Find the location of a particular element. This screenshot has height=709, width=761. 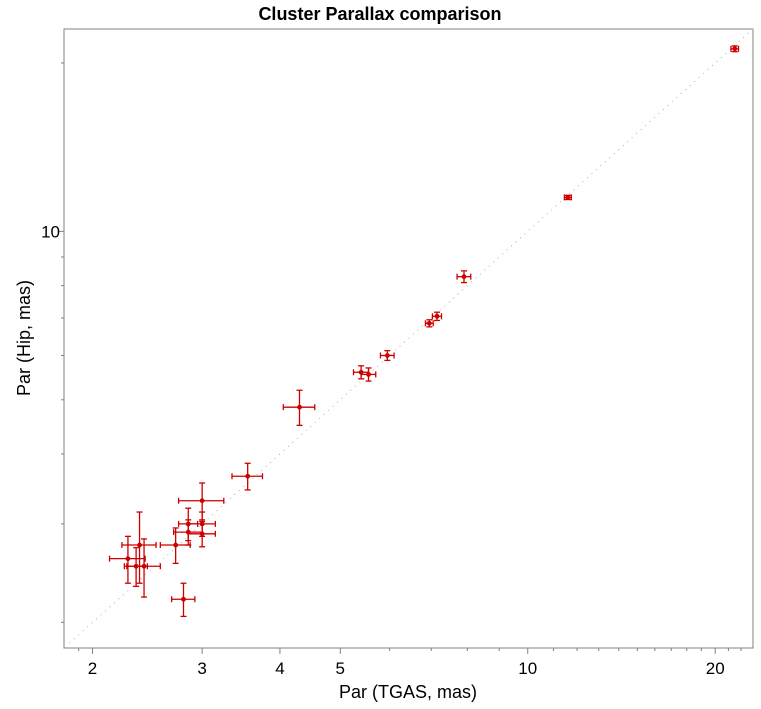

x-tick-label: 3 is located at coordinates (201, 668).